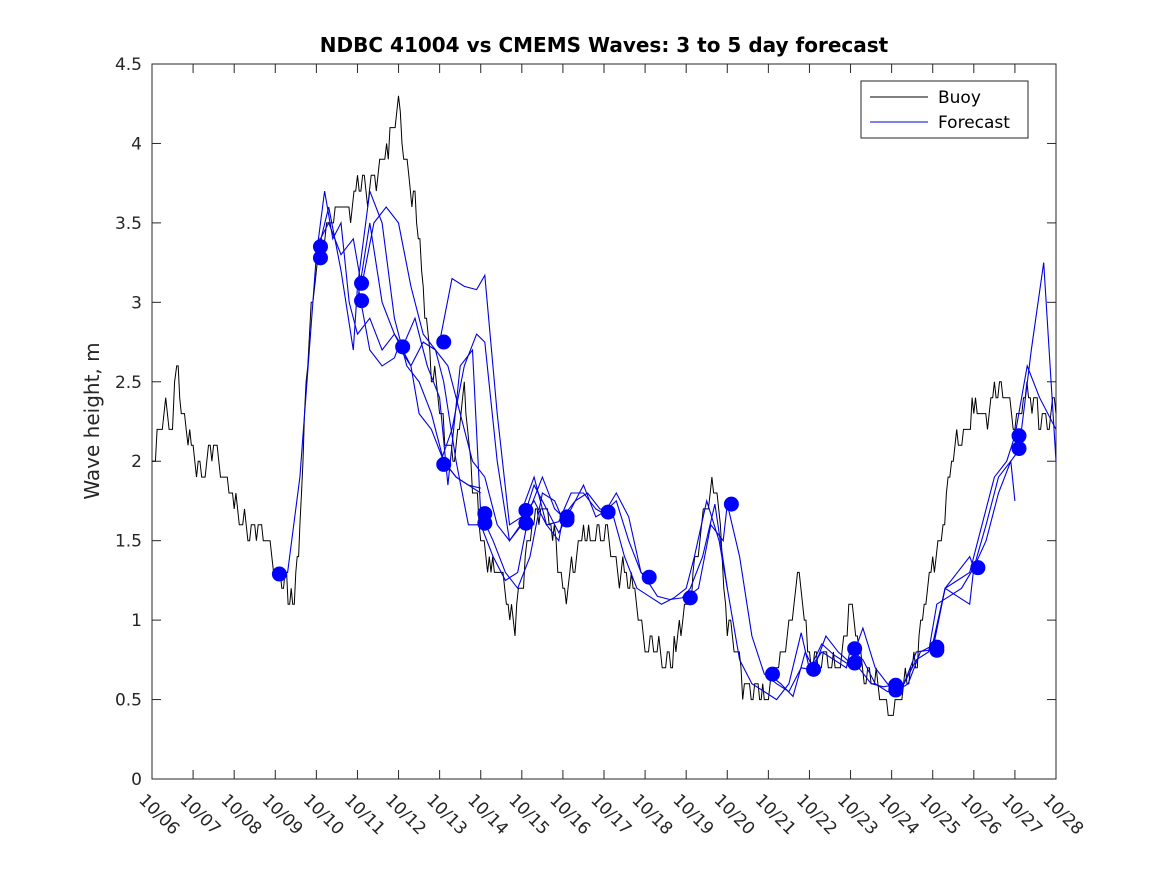 This screenshot has height=875, width=1167. I want to click on y-tick-label: 2.5, so click(128, 383).